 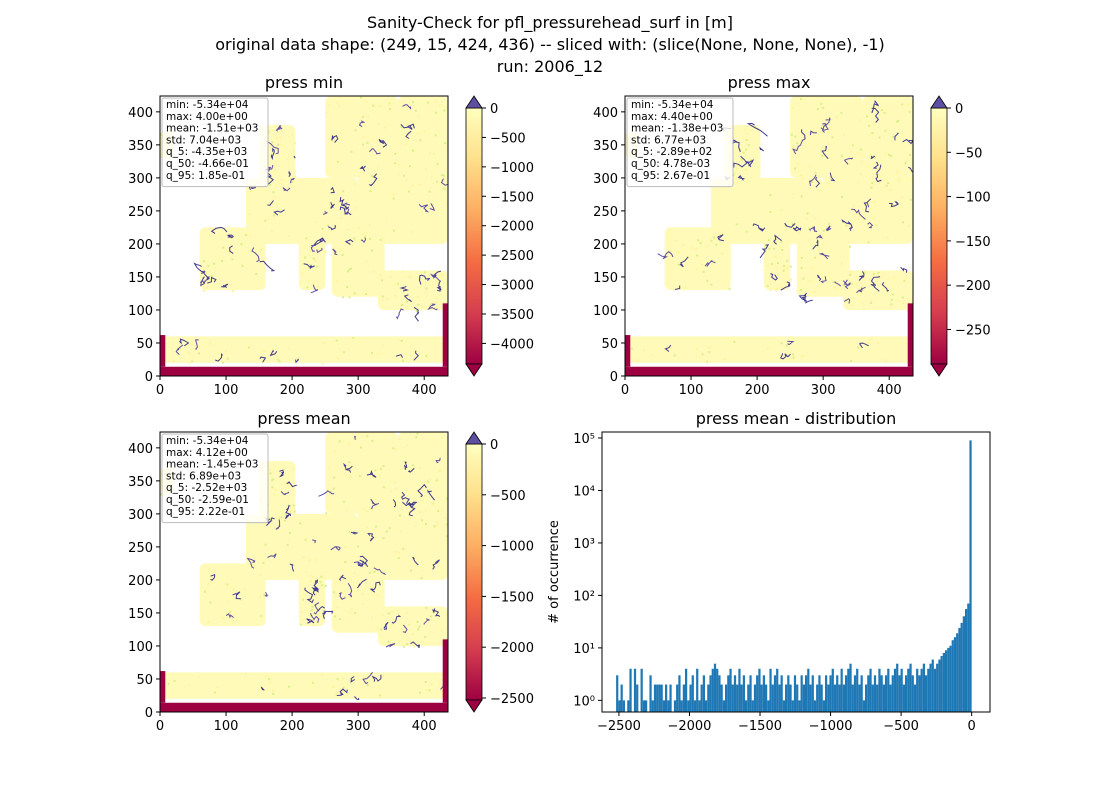 I want to click on land-region, so click(x=312, y=264).